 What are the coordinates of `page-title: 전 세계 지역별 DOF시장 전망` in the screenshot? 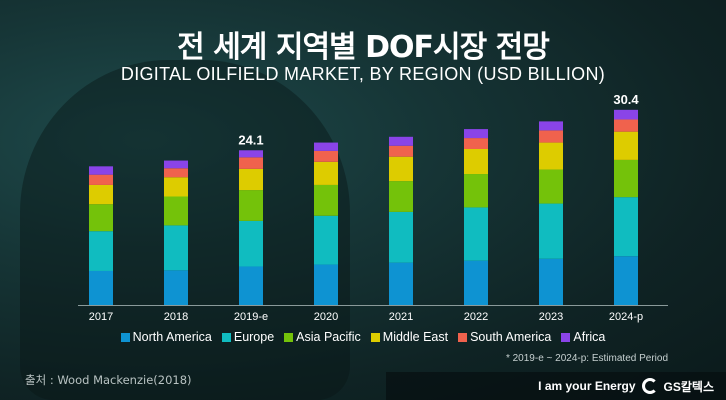 It's located at (363, 47).